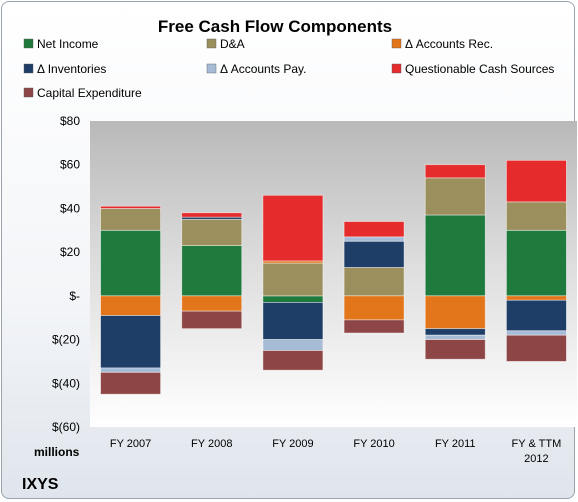 This screenshot has height=502, width=578. Describe the element at coordinates (293, 321) in the screenshot. I see `bar-inventories-fy-2009` at that location.